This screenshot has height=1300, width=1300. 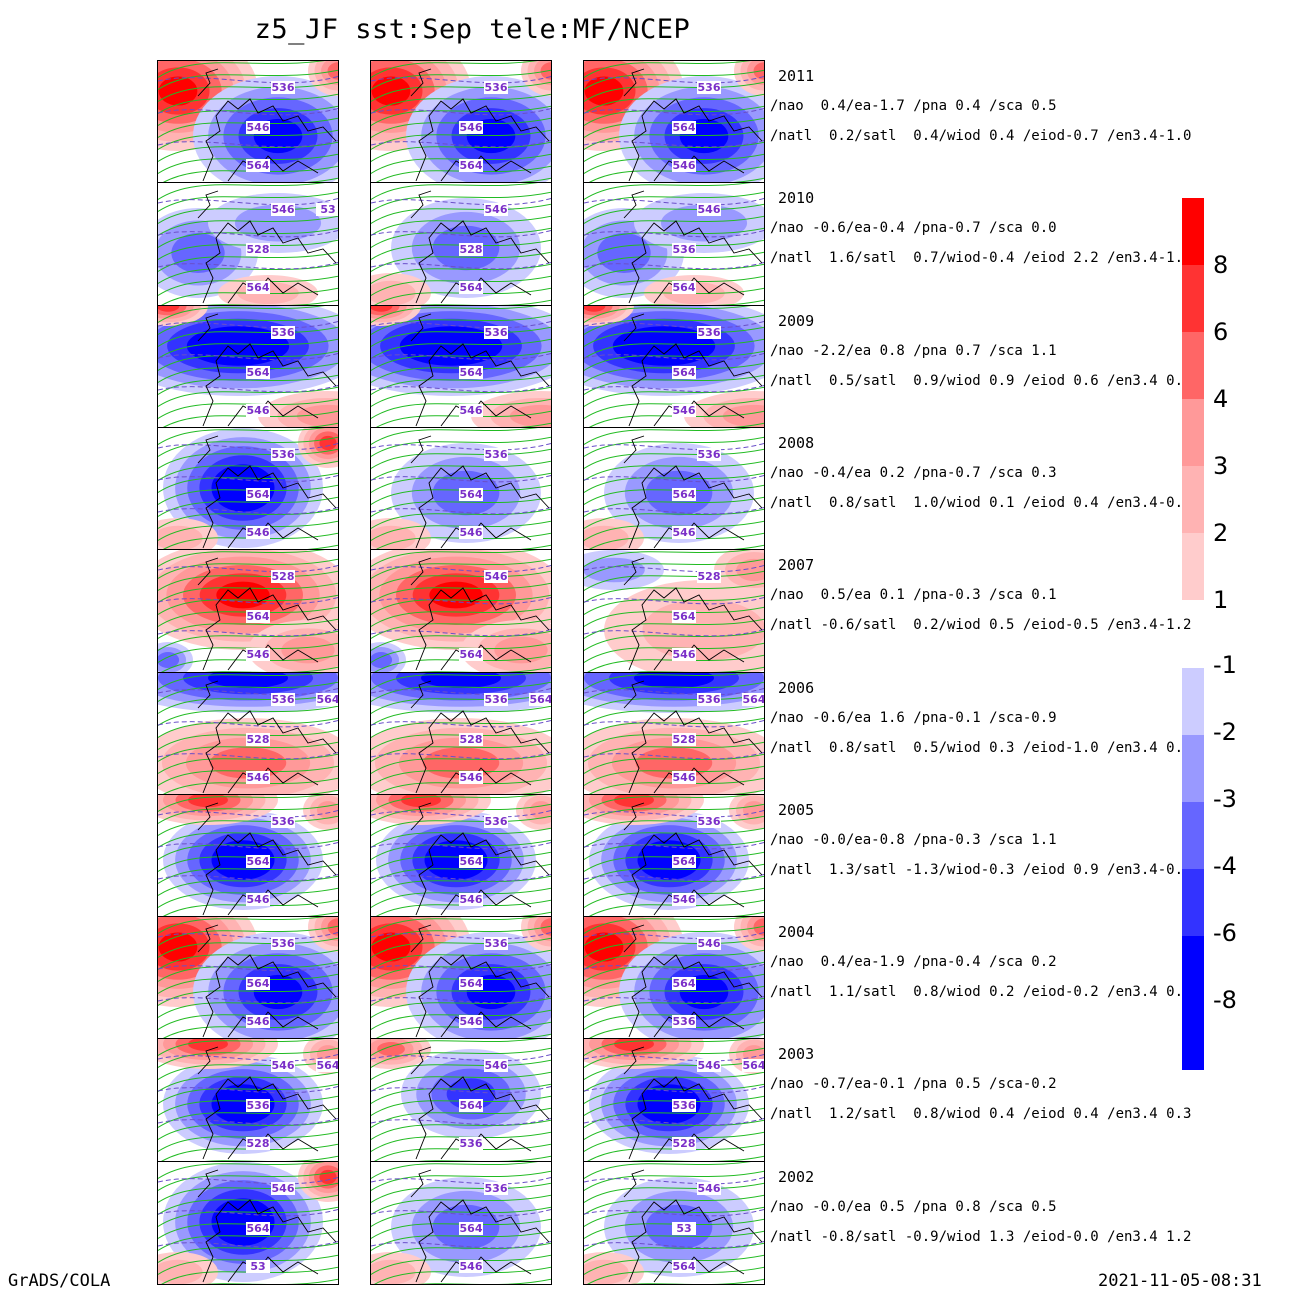 I want to click on colorbar-box-positive, so click(x=1193, y=298).